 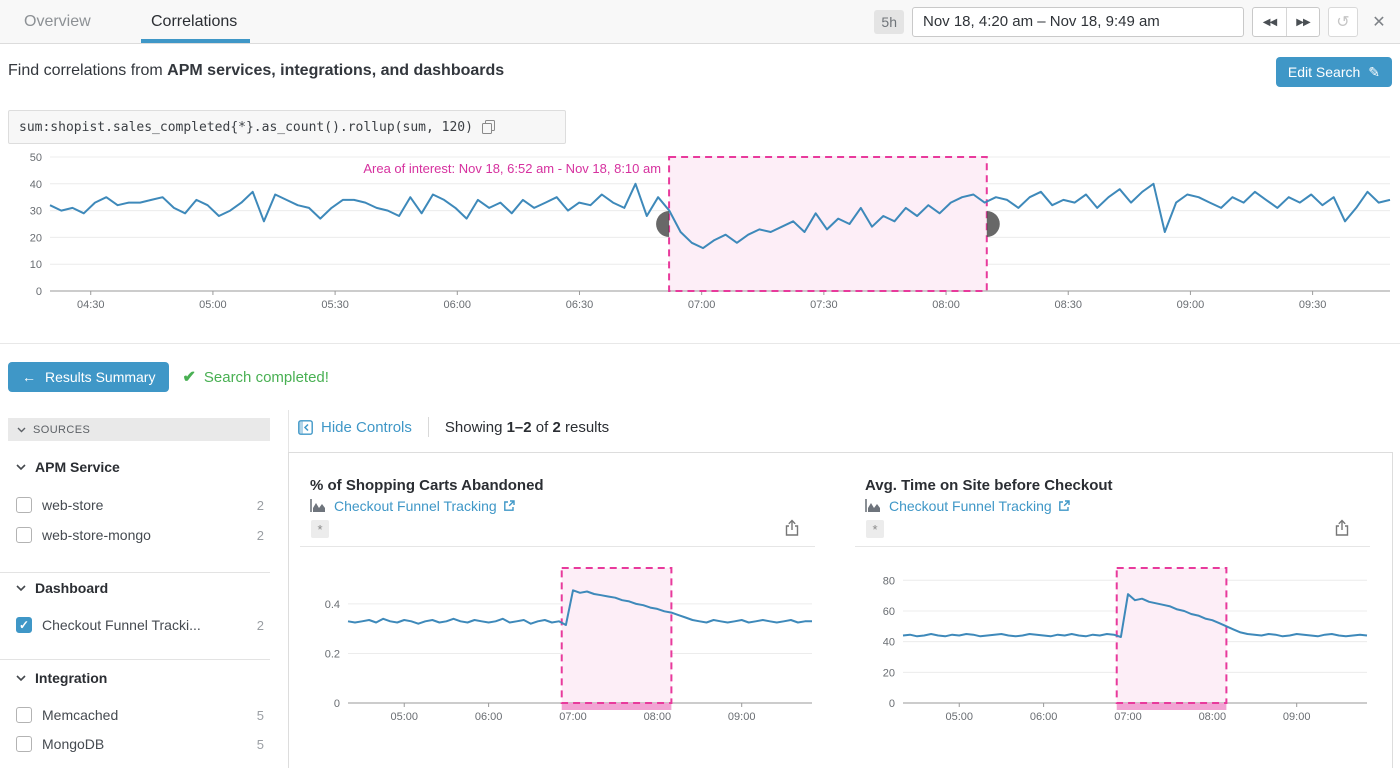 What do you see at coordinates (1343, 22) in the screenshot?
I see `refresh-button: ↺` at bounding box center [1343, 22].